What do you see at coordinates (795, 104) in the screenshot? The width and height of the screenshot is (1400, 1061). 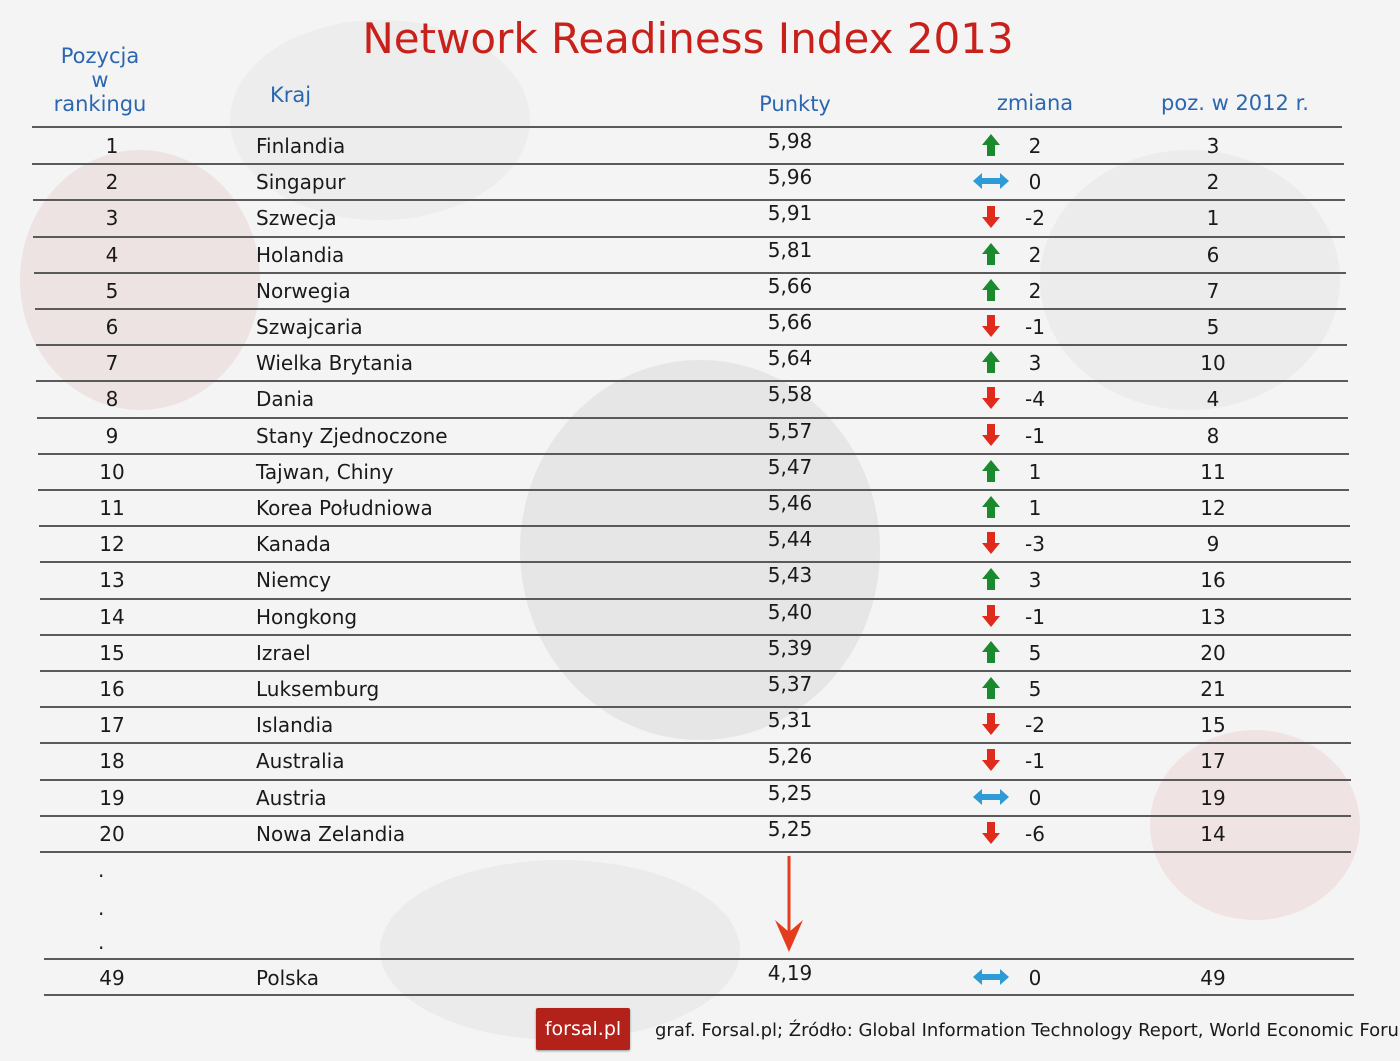 I see `header-points: Punkty` at bounding box center [795, 104].